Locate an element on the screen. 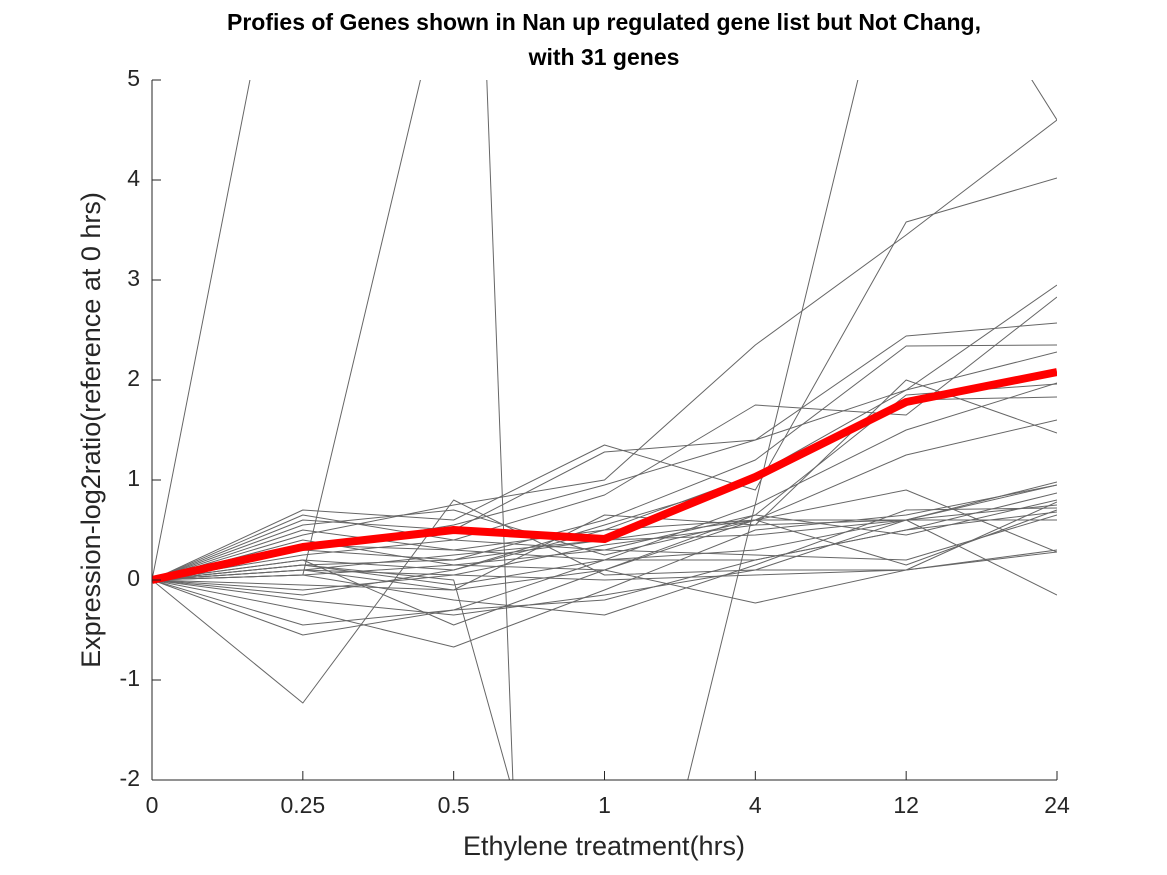  x-tick-label: 12 is located at coordinates (906, 805).